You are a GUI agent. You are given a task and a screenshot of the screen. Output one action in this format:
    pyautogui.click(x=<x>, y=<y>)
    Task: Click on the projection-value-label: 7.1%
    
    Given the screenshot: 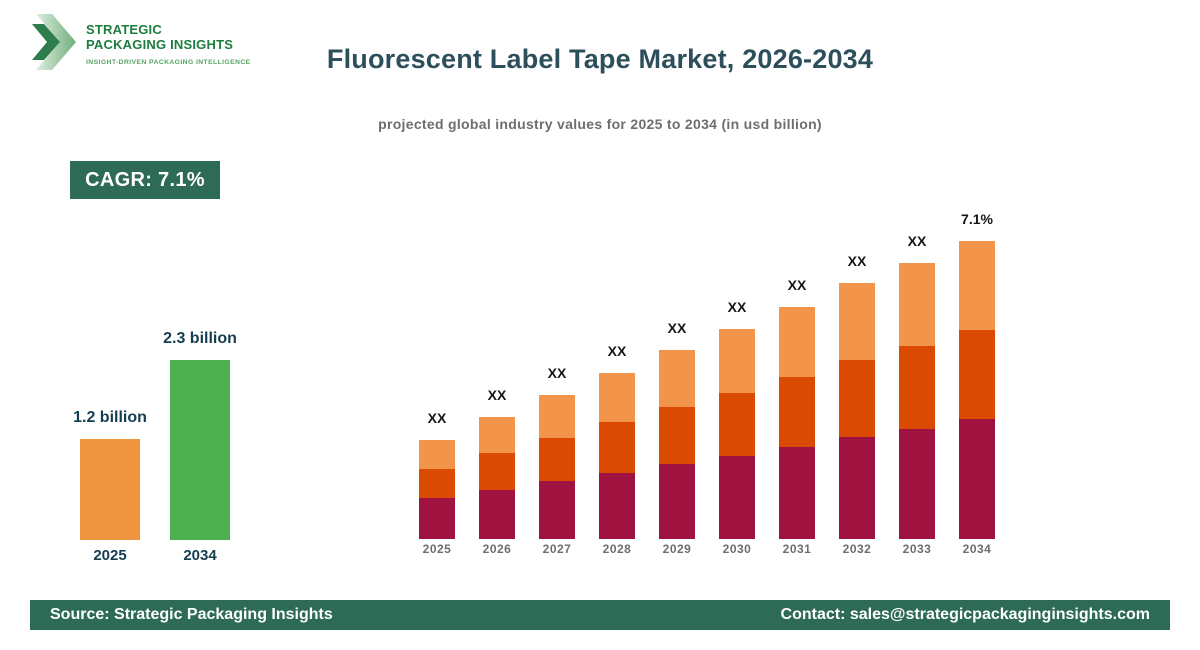 What is the action you would take?
    pyautogui.click(x=977, y=219)
    